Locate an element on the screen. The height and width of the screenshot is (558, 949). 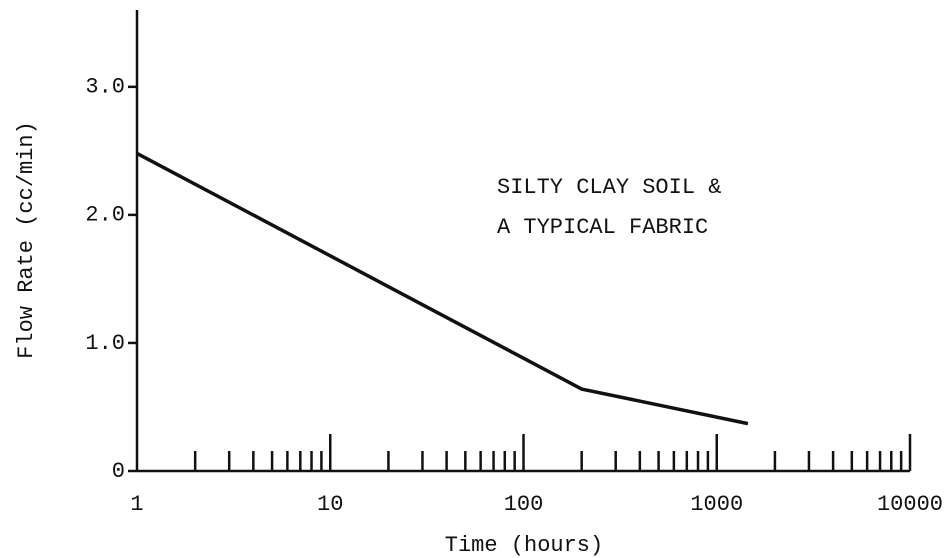
annotation: SILTY CLAY SOIL & is located at coordinates (609, 187).